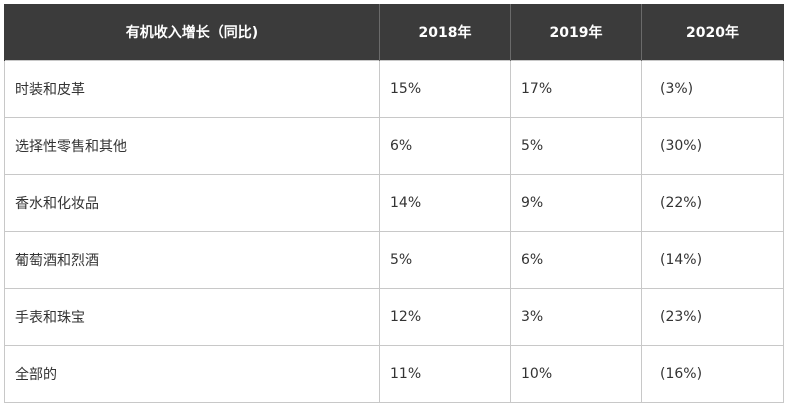  I want to click on row-label: 全部的, so click(192, 374).